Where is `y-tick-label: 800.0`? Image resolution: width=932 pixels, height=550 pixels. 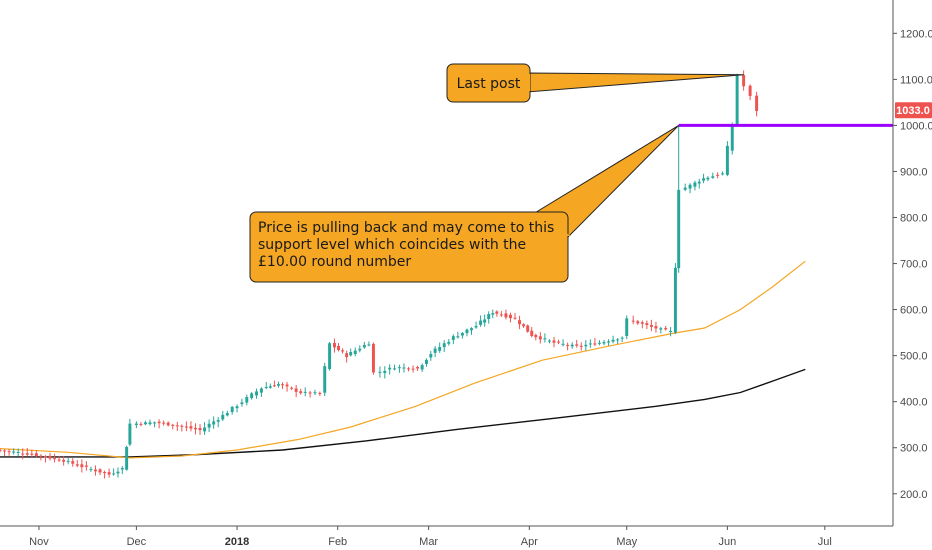 y-tick-label: 800.0 is located at coordinates (914, 219).